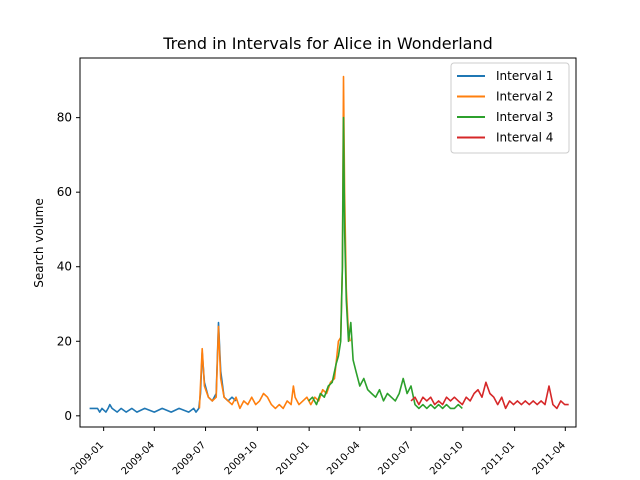 The width and height of the screenshot is (640, 480). I want to click on legend-label: Interval 2, so click(524, 97).